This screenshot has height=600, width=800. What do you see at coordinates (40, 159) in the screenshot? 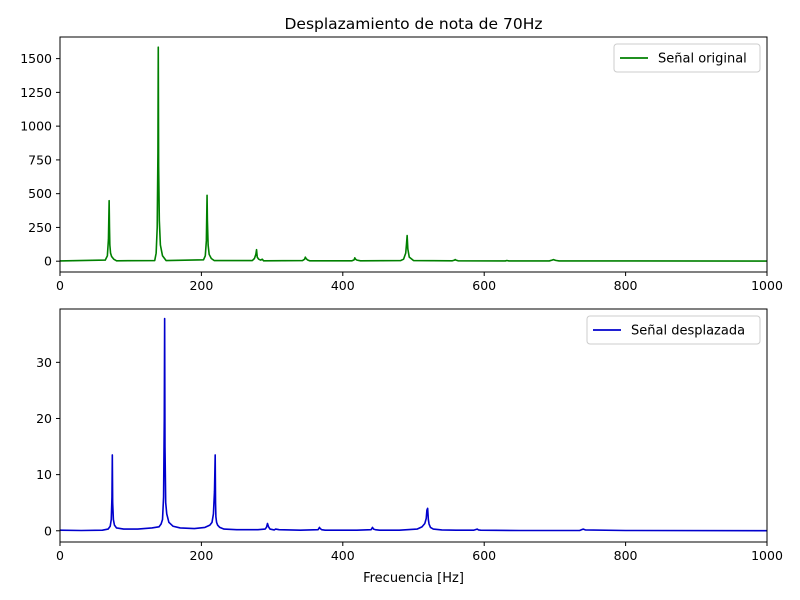
I see `y-tick-label: 750` at bounding box center [40, 159].